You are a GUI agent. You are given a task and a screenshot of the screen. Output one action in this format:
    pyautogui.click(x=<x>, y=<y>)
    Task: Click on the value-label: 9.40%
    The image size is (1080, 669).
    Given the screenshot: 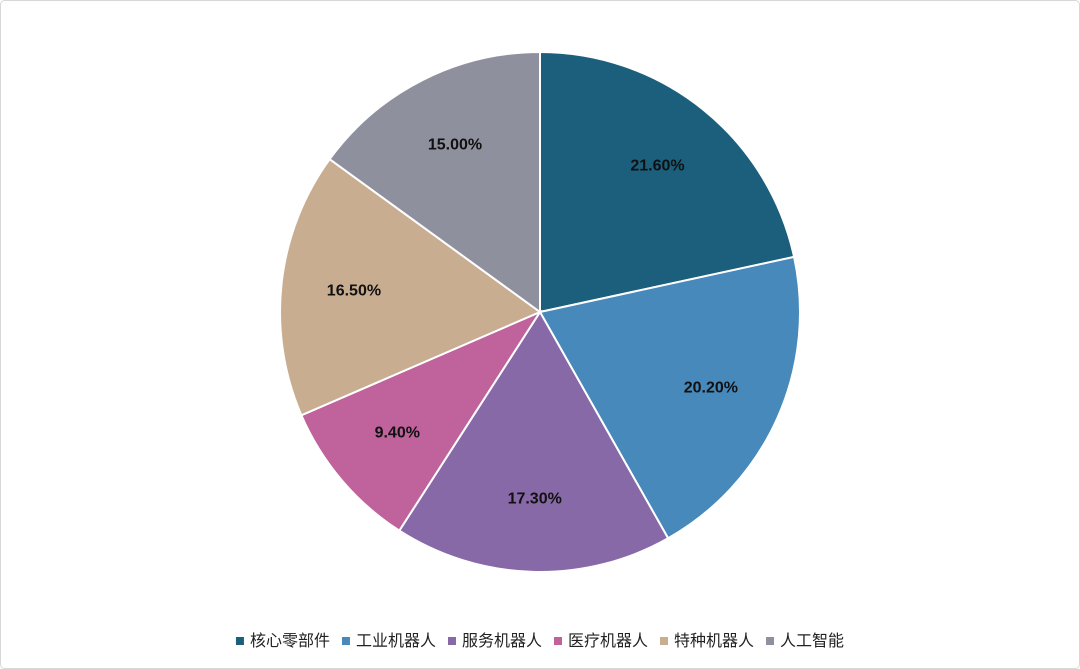 What is the action you would take?
    pyautogui.click(x=397, y=432)
    